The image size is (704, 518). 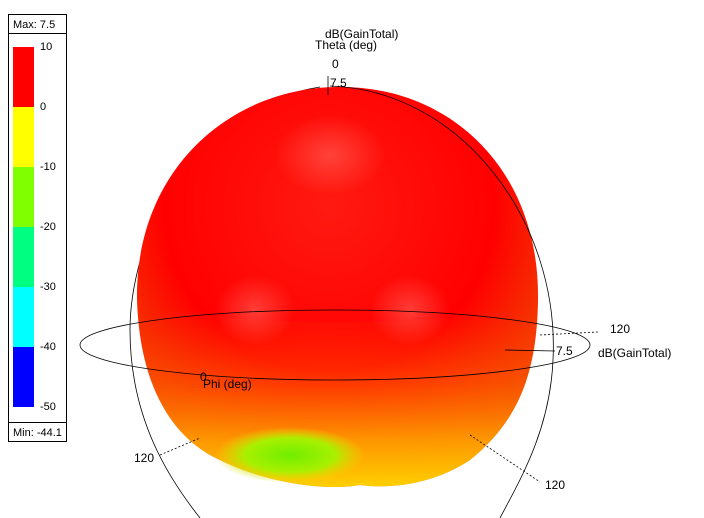 What do you see at coordinates (37, 24) in the screenshot?
I see `legend-max-label: Max: 7.5` at bounding box center [37, 24].